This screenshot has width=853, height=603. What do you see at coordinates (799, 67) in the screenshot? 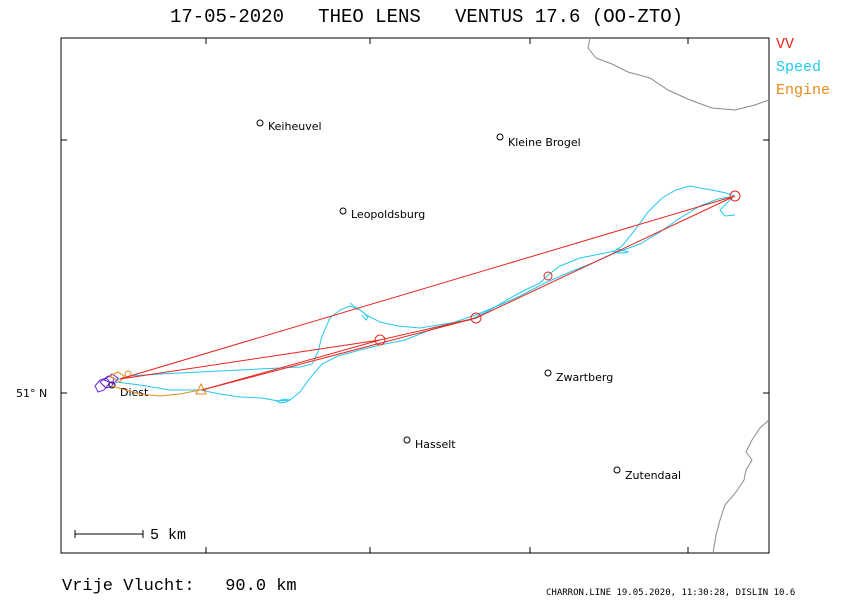
I see `legend-item-speed: Speed` at bounding box center [799, 67].